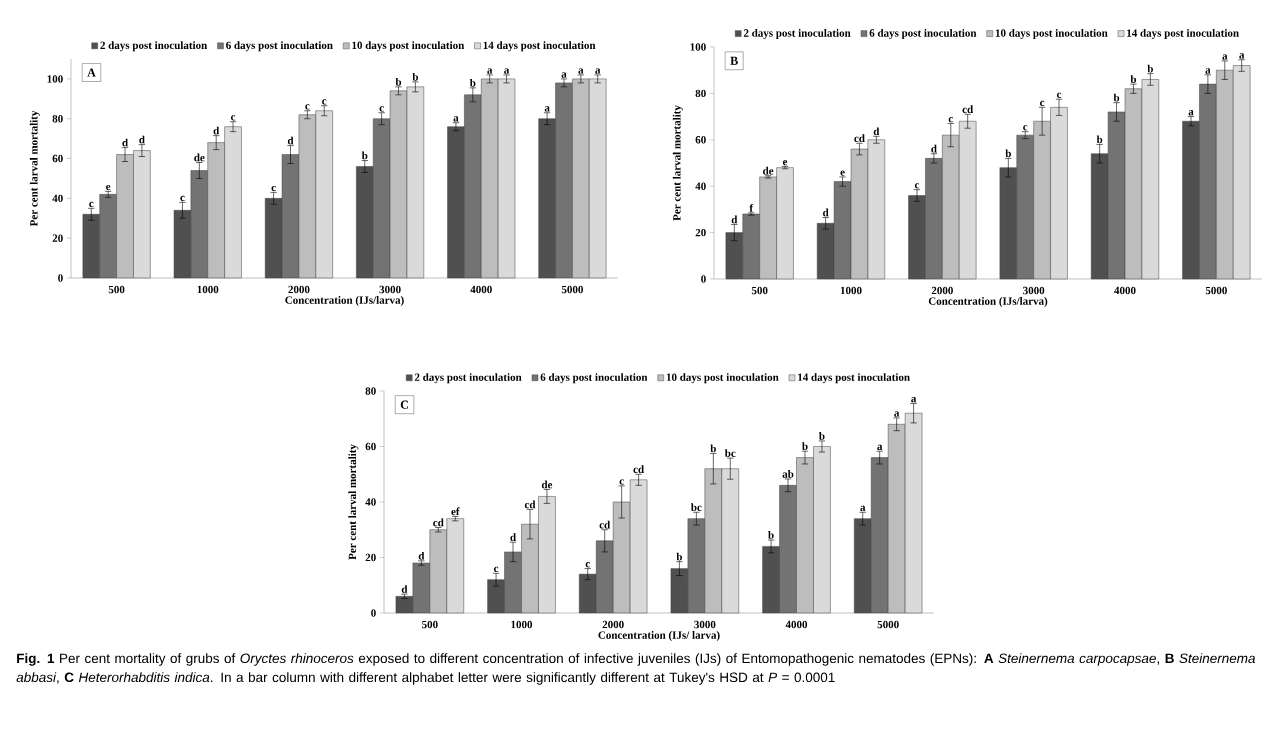  What do you see at coordinates (659, 636) in the screenshot?
I see `x-axis-title: Concentration (IJs/ larva)` at bounding box center [659, 636].